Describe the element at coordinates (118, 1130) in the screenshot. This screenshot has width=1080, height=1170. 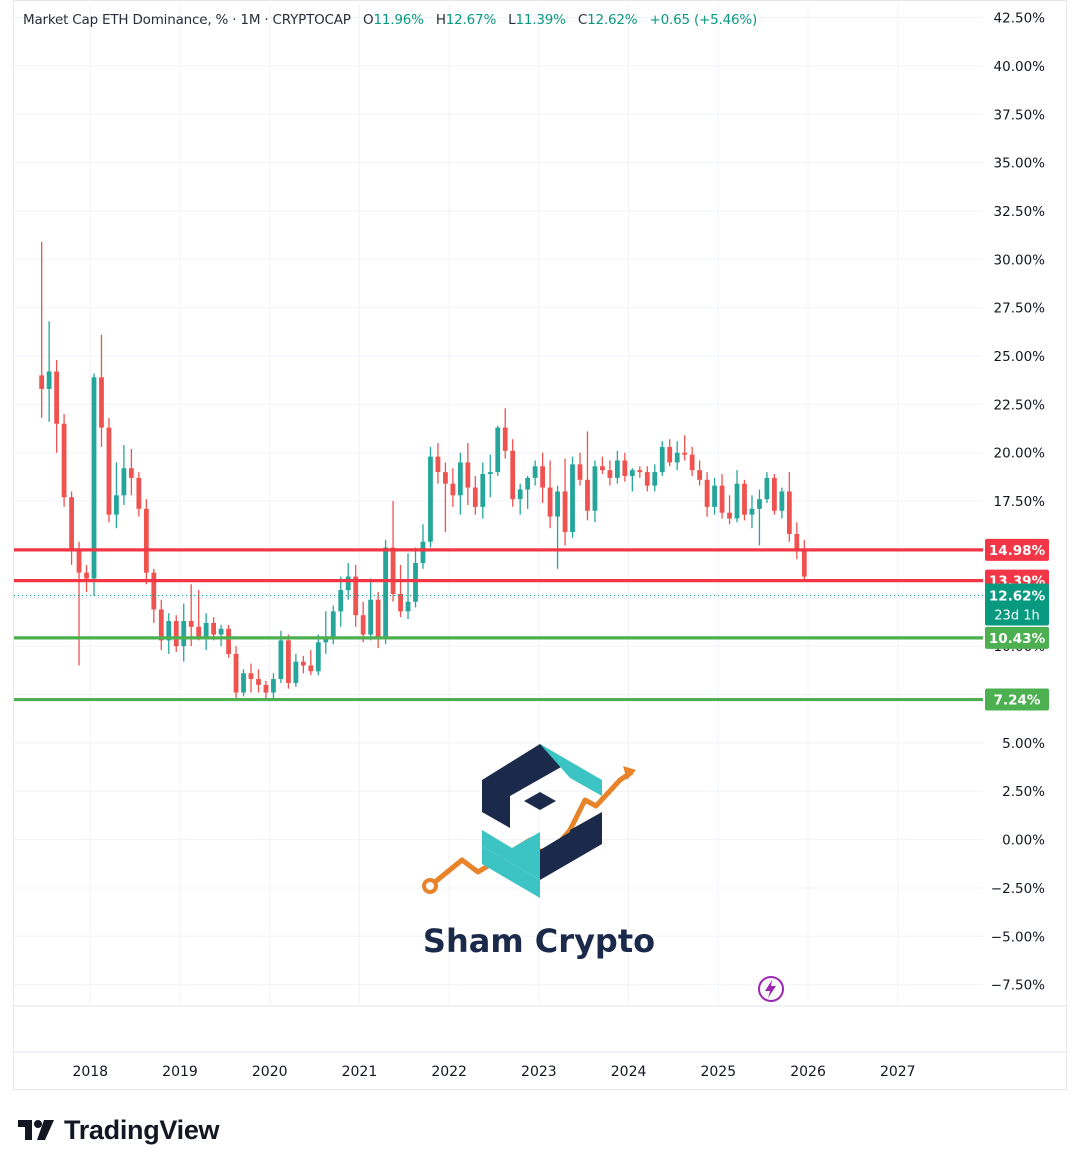
I see `tradingview-logo: TradingView` at that location.